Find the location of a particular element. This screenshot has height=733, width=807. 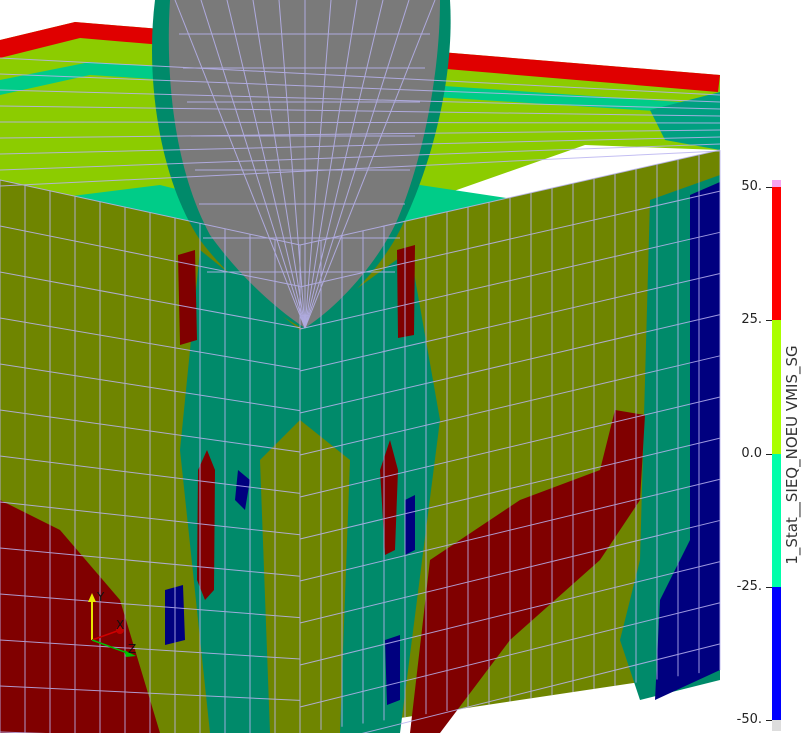

color-legend is located at coordinates (776, 455).